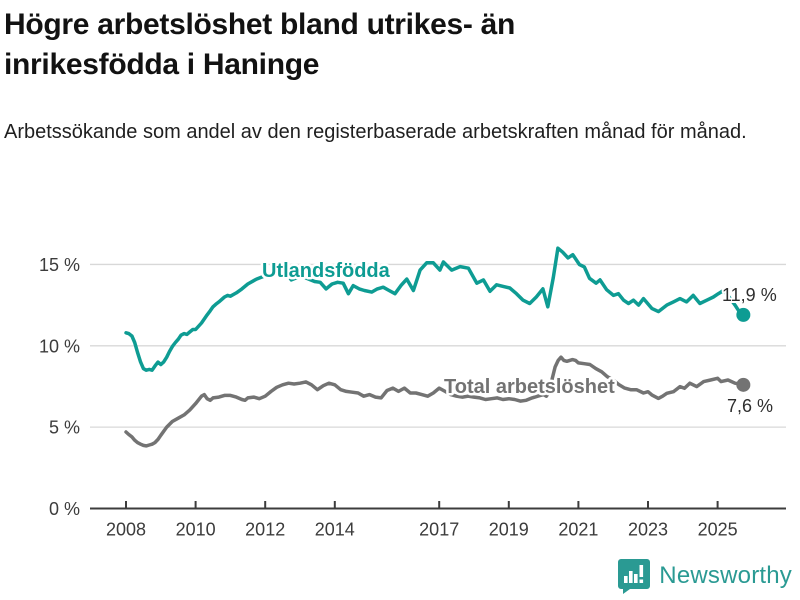 Image resolution: width=800 pixels, height=600 pixels. What do you see at coordinates (529, 387) in the screenshot?
I see `series-label: Total arbetslöshet` at bounding box center [529, 387].